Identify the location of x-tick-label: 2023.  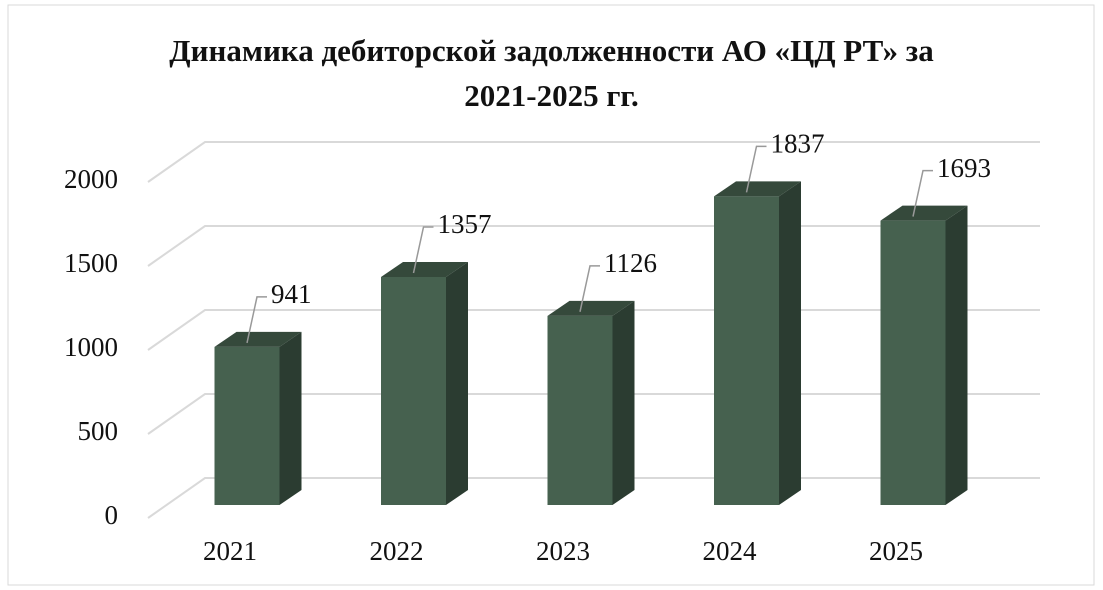
(563, 551).